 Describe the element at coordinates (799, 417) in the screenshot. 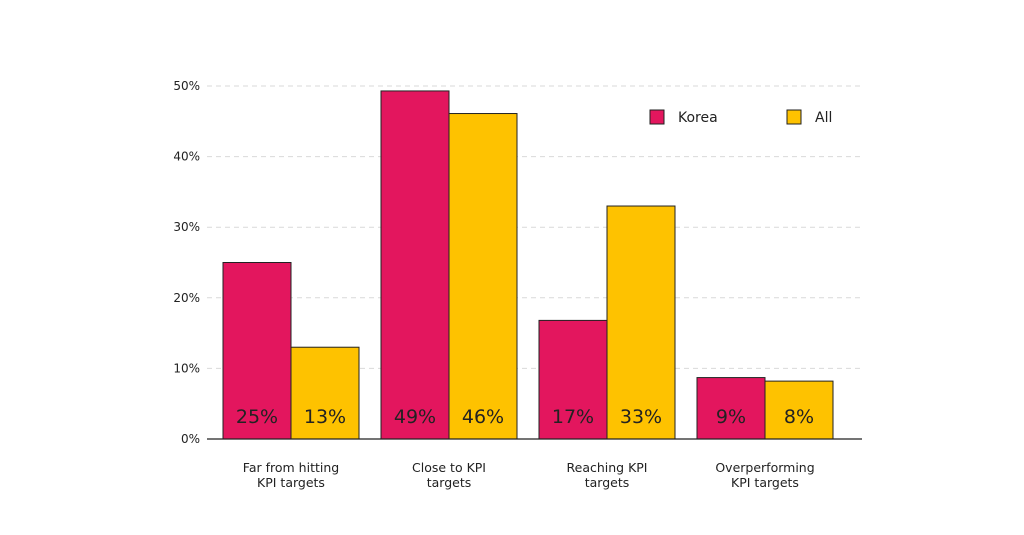

I see `data-label: 8%` at that location.